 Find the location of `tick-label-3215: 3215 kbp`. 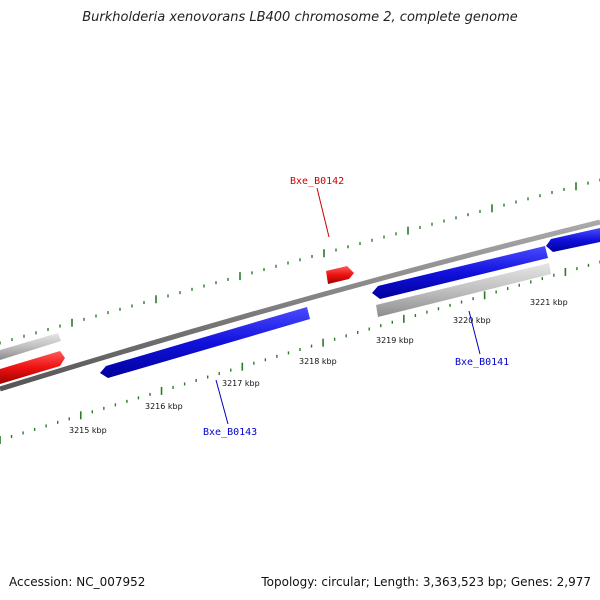

tick-label-3215: 3215 kbp is located at coordinates (88, 430).